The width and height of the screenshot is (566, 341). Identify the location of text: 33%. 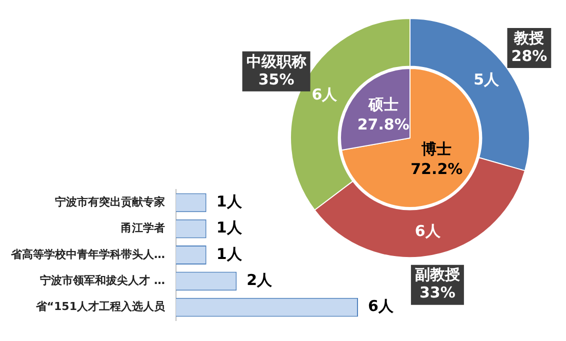
(437, 293).